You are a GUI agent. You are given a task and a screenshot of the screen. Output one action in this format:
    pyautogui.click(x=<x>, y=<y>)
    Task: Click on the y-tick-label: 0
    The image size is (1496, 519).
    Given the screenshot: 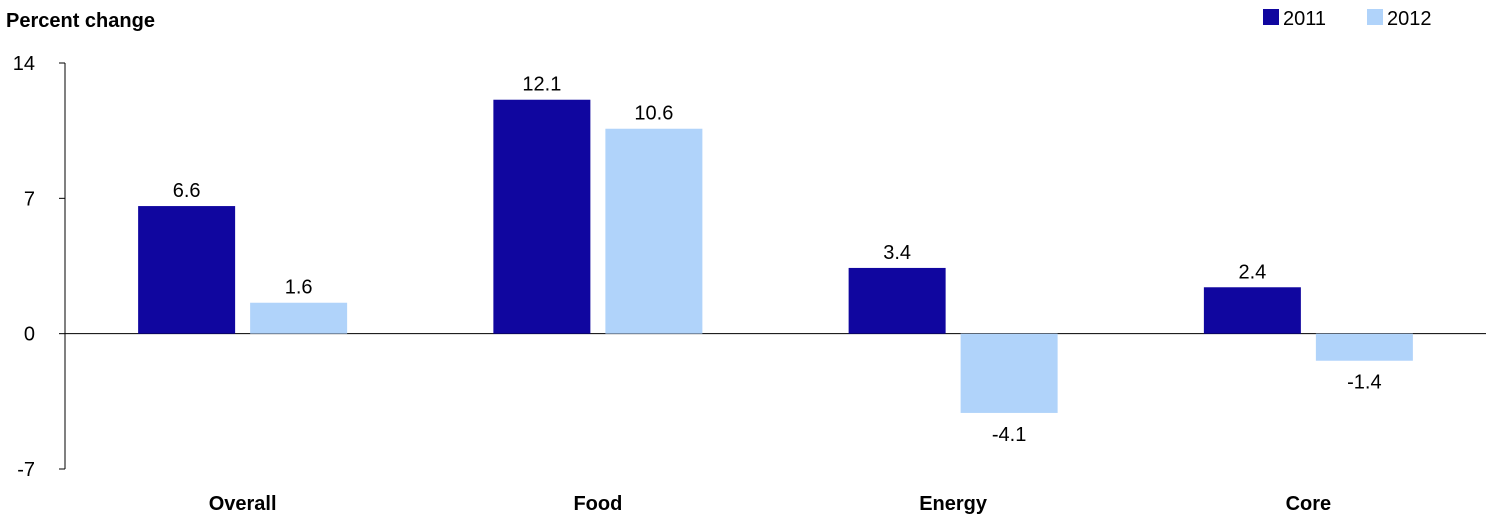 What is the action you would take?
    pyautogui.click(x=29, y=335)
    